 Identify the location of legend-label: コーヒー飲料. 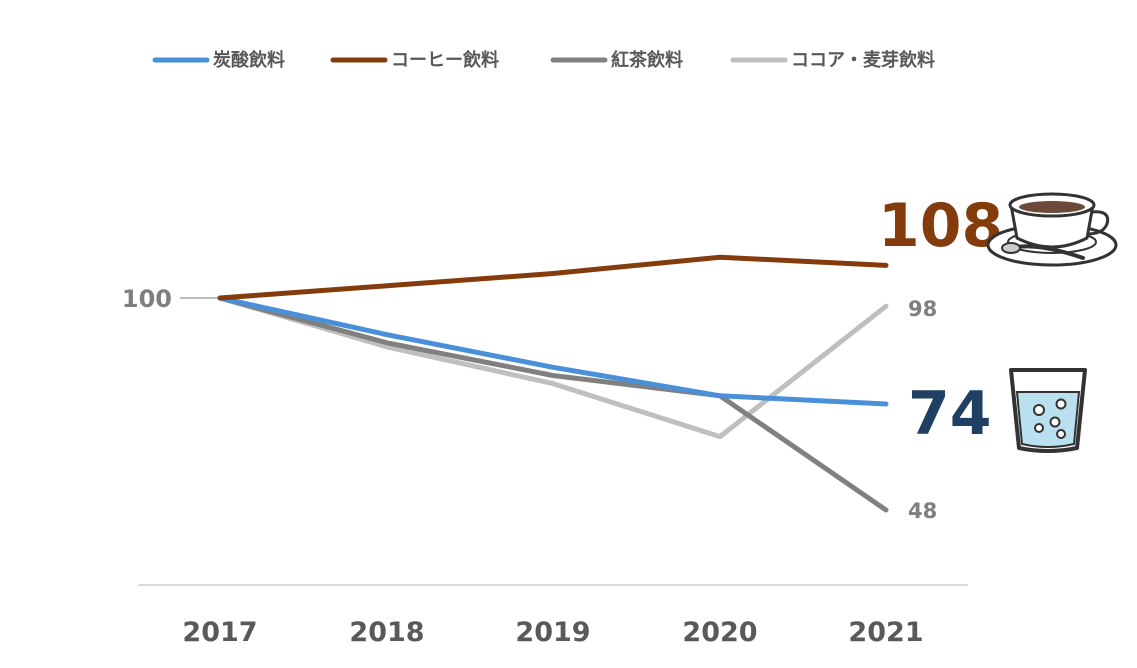
(445, 60).